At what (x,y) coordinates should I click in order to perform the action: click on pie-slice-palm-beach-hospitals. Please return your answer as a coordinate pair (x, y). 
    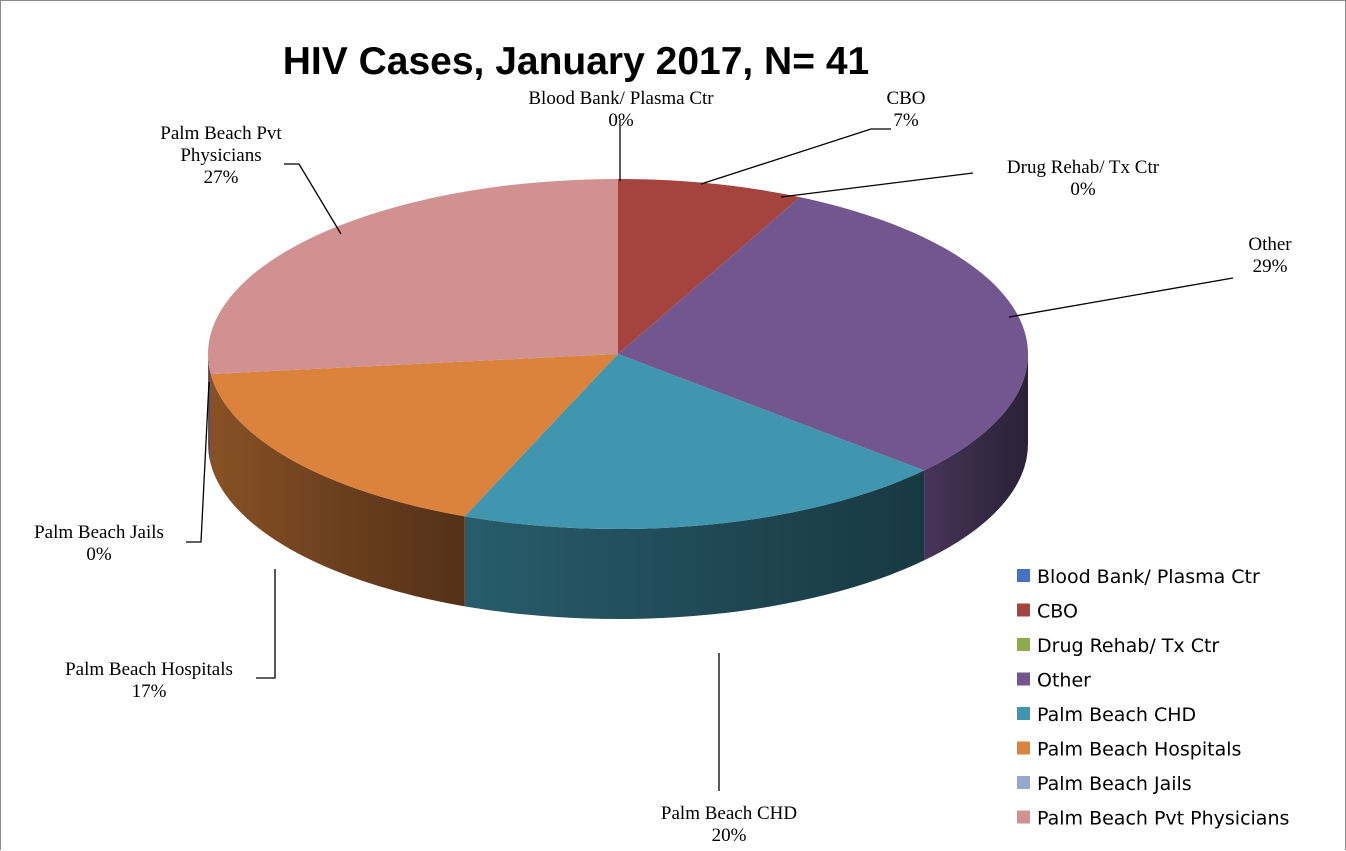
    Looking at the image, I should click on (414, 435).